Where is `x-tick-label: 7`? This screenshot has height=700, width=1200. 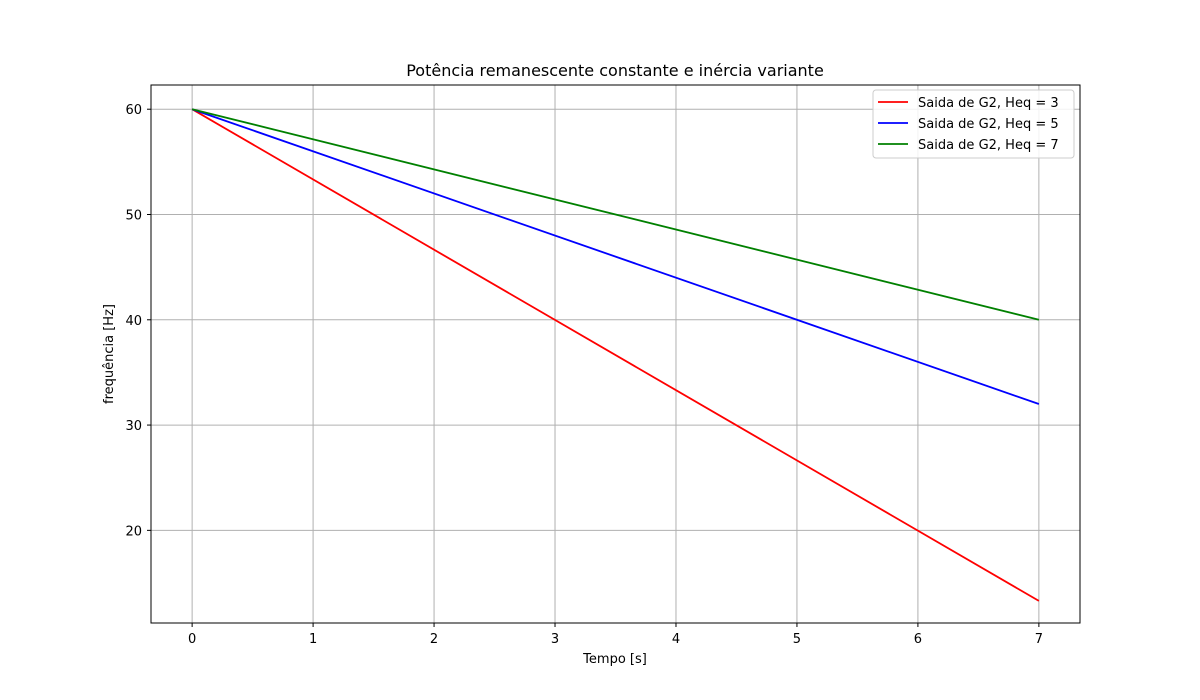
x-tick-label: 7 is located at coordinates (1039, 639).